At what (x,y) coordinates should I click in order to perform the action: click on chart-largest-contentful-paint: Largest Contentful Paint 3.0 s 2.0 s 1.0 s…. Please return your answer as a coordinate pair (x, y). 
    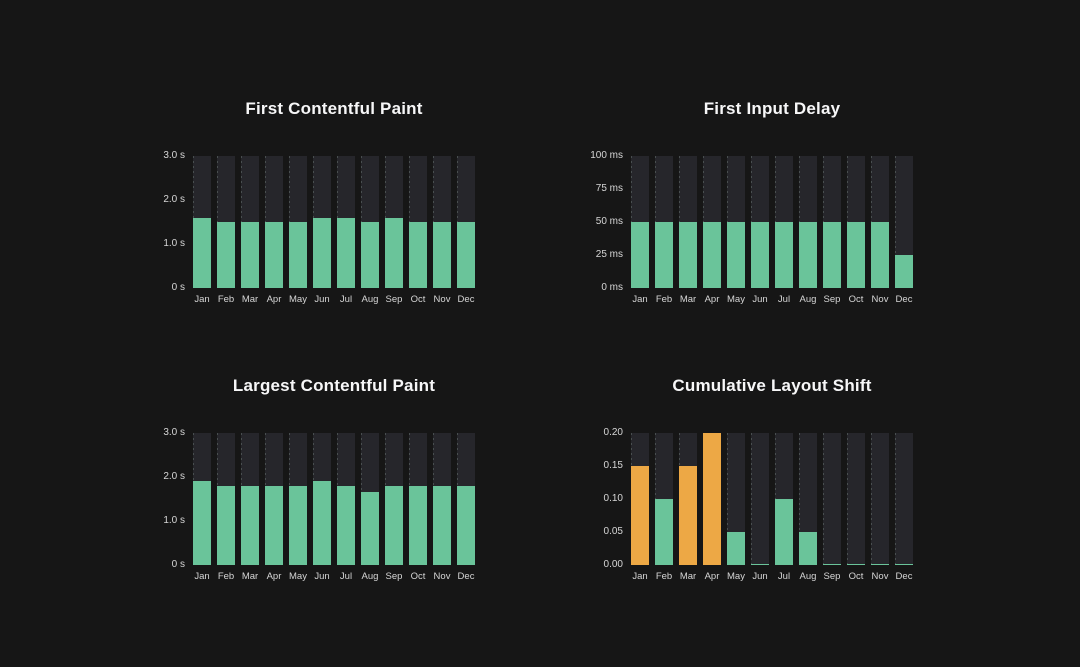
    Looking at the image, I should click on (319, 479).